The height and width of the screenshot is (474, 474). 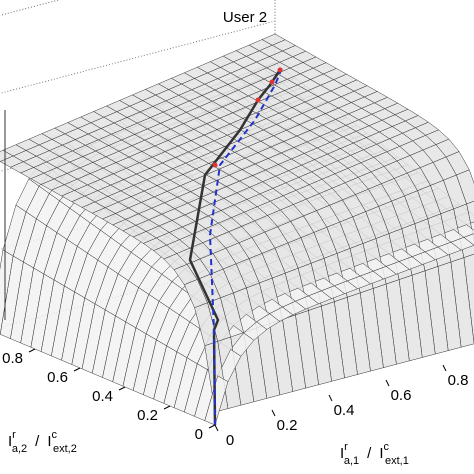 What do you see at coordinates (147, 415) in the screenshot?
I see `y-tick-label: 0.2` at bounding box center [147, 415].